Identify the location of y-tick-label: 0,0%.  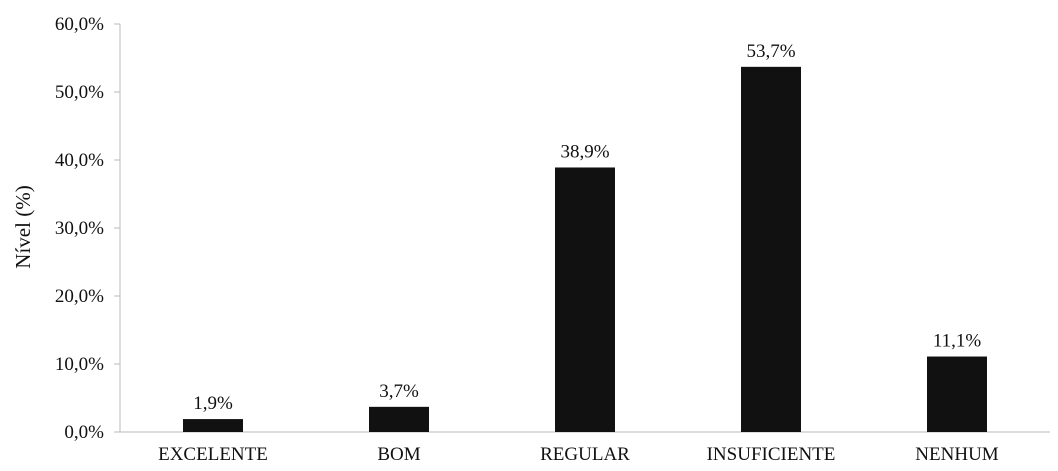
(84, 432).